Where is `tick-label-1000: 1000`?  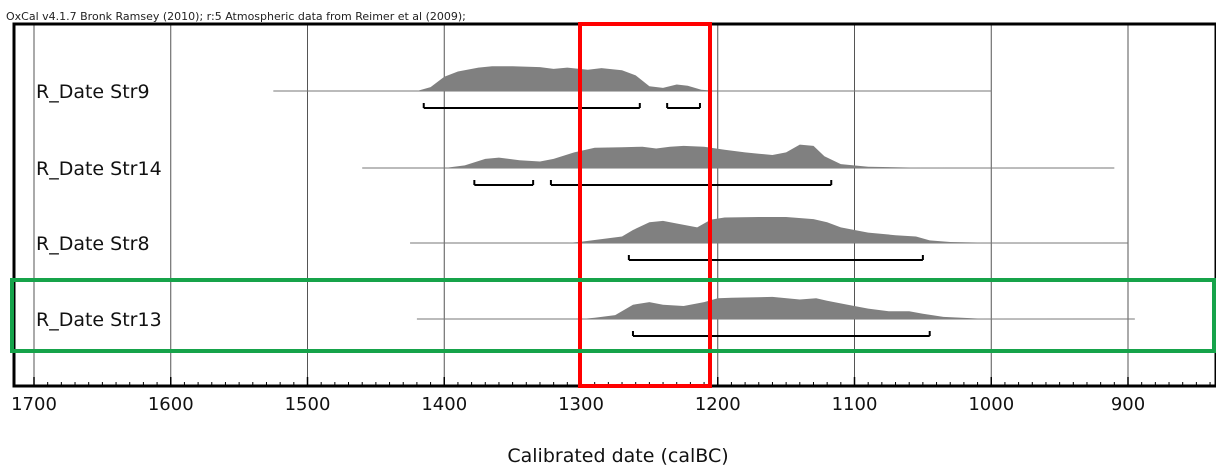 tick-label-1000: 1000 is located at coordinates (991, 404).